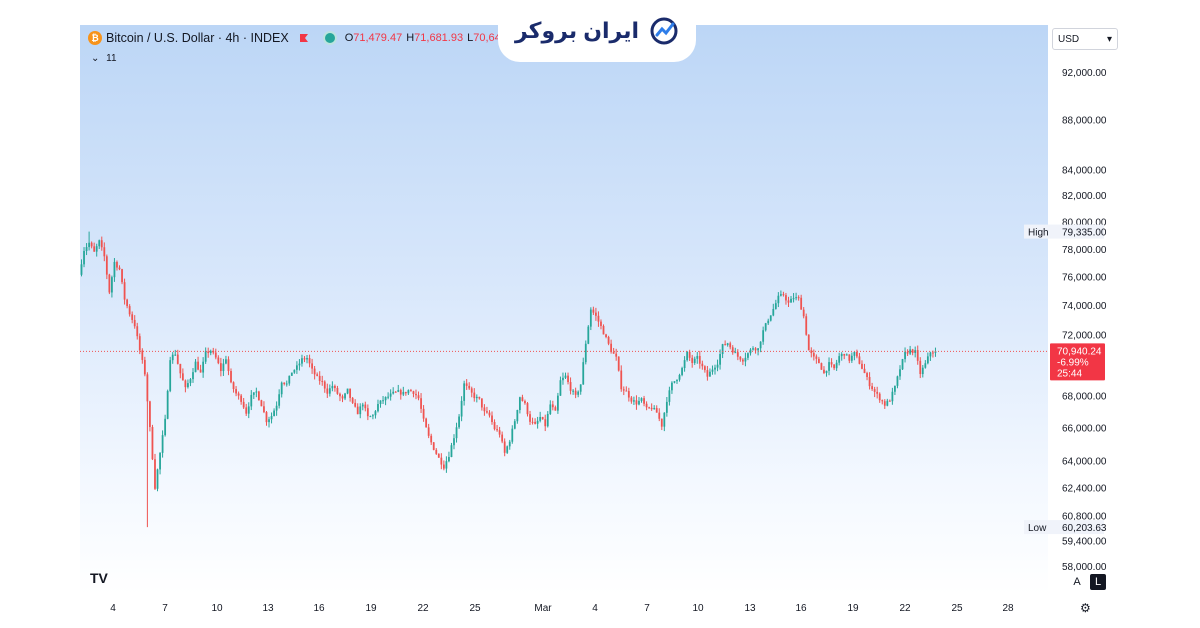 Image resolution: width=1200 pixels, height=628 pixels. I want to click on symbol-name: Bitcoin / U.S. Dollar · 4h · INDEX, so click(197, 38).